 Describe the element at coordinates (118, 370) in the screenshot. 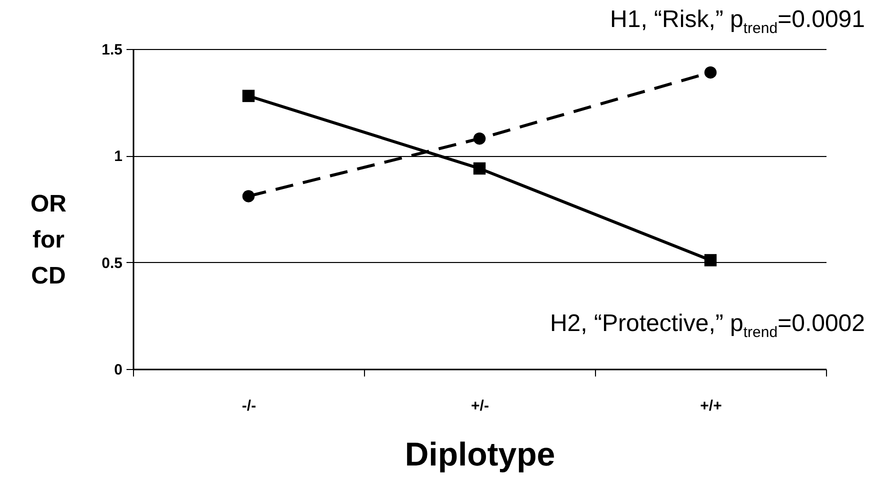

I see `y-tick-label: 0` at that location.